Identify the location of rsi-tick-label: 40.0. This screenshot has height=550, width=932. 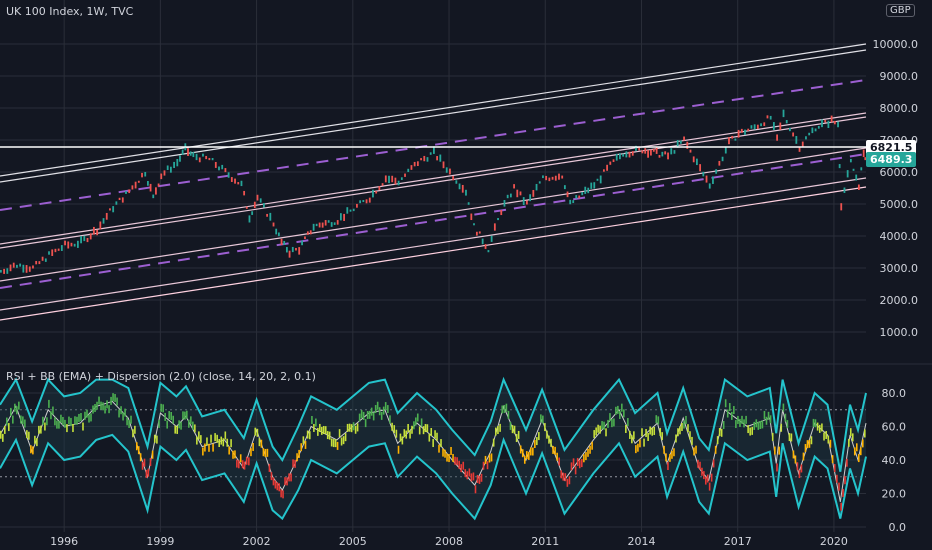
(894, 460).